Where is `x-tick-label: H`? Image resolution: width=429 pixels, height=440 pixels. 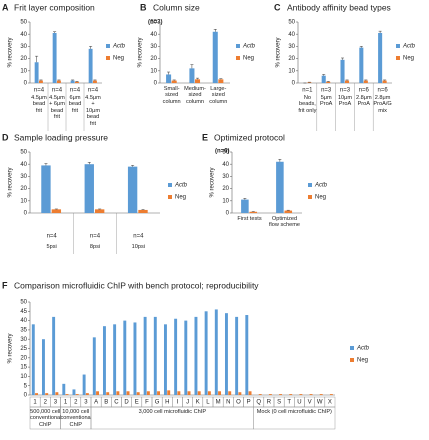
x-tick-label: H is located at coordinates (167, 403).